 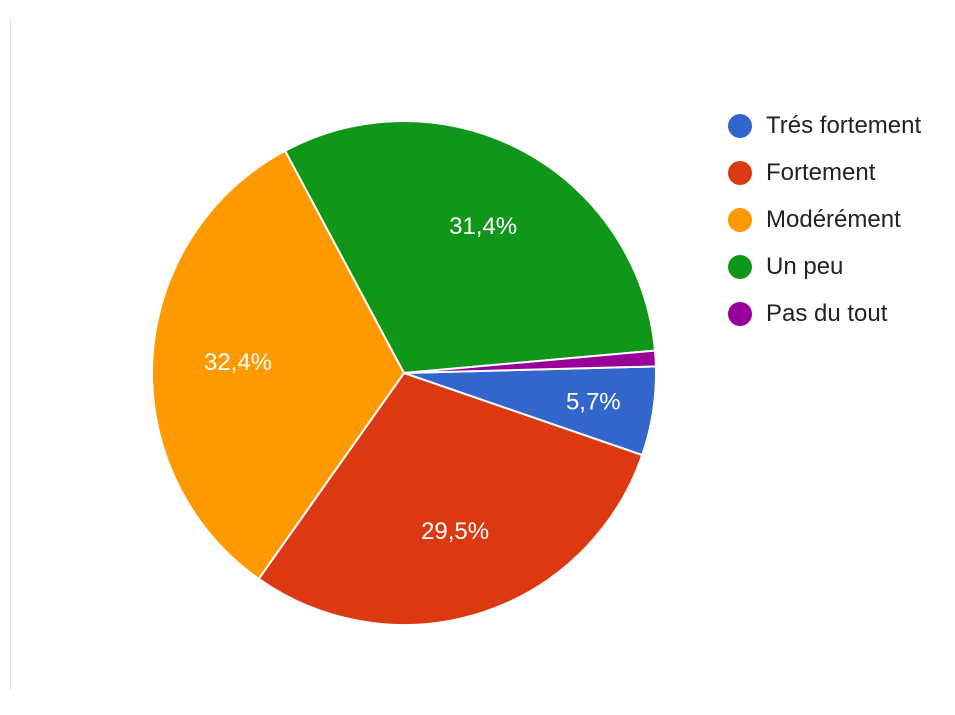 What do you see at coordinates (833, 219) in the screenshot?
I see `legend-label: Modérément` at bounding box center [833, 219].